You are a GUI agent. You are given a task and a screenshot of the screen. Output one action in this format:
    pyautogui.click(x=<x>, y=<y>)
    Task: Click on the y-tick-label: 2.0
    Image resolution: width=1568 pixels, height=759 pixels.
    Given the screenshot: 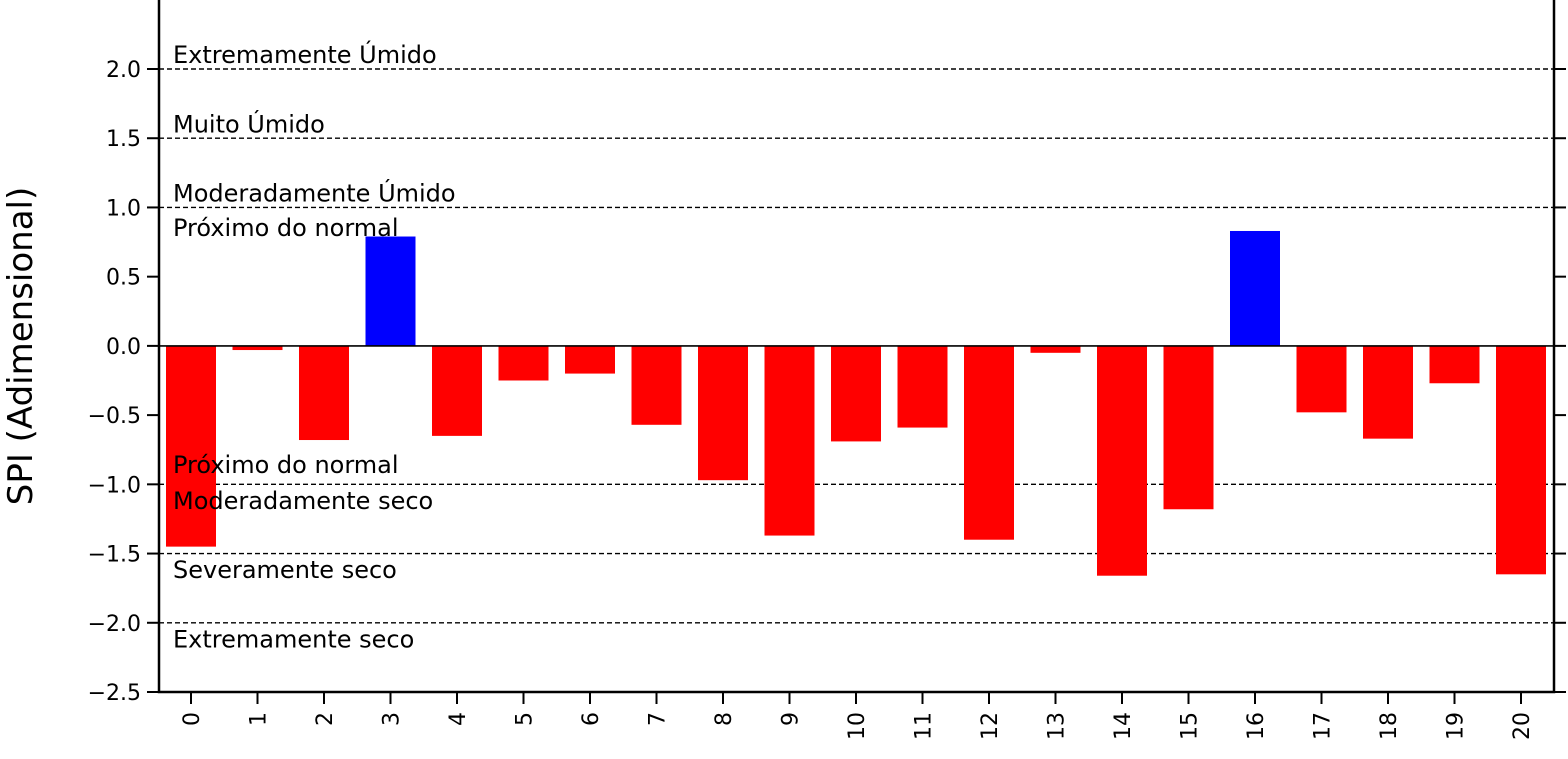 What is the action you would take?
    pyautogui.click(x=123, y=70)
    